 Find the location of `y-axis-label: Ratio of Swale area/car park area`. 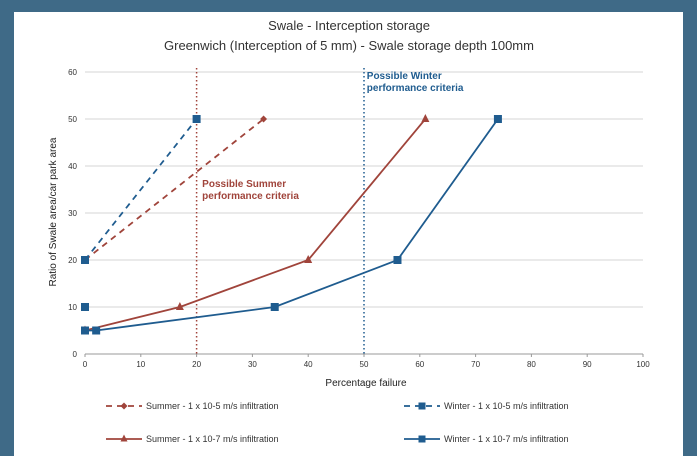

y-axis-label: Ratio of Swale area/car park area is located at coordinates (53, 211).